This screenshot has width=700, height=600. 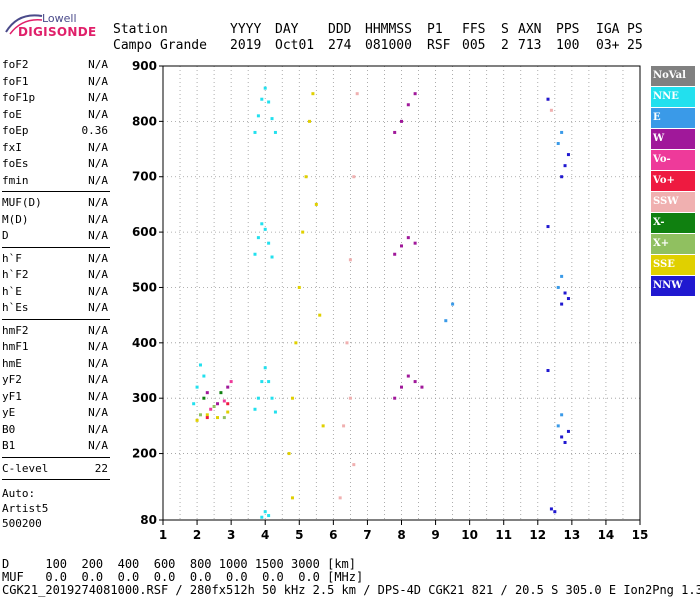 What do you see at coordinates (24, 24) in the screenshot?
I see `logo-swoosh-icon` at bounding box center [24, 24].